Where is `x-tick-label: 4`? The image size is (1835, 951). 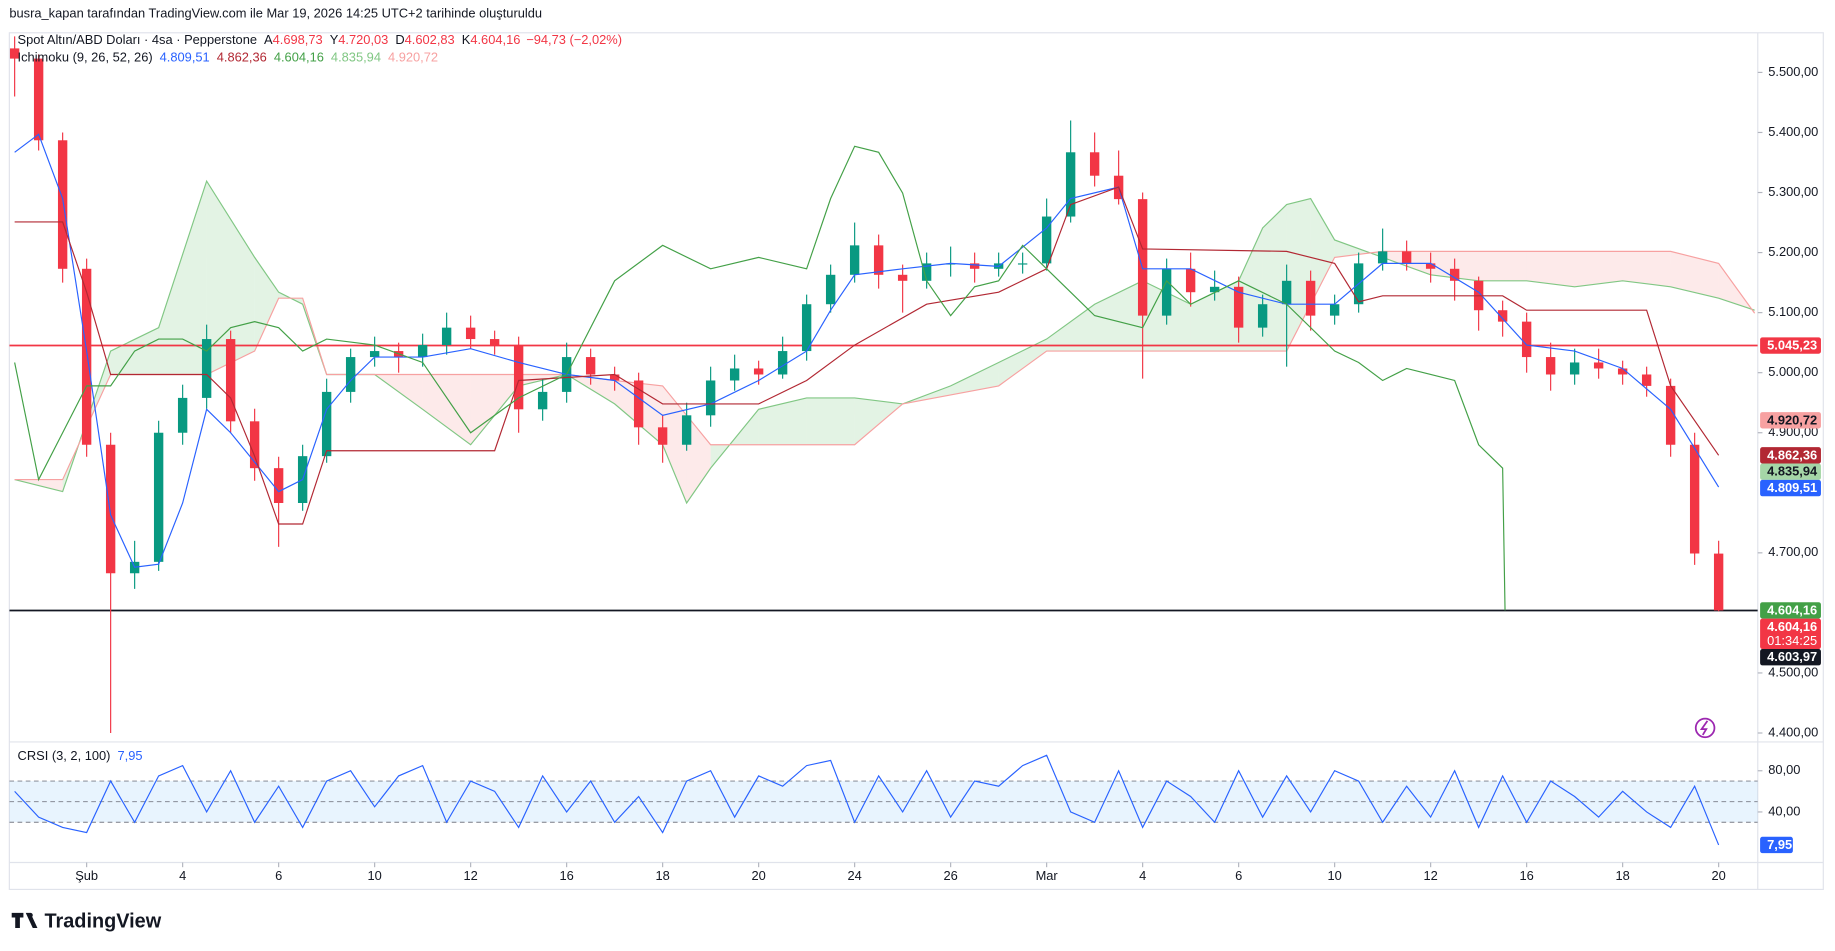
x-tick-label: 4 is located at coordinates (182, 875).